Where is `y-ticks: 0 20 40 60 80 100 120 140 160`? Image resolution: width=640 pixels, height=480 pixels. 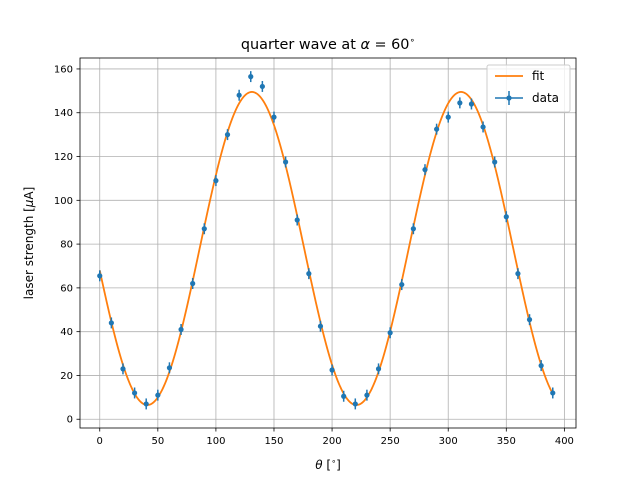
y-ticks: 0 20 40 60 80 100 120 140 160 is located at coordinates (67, 245).